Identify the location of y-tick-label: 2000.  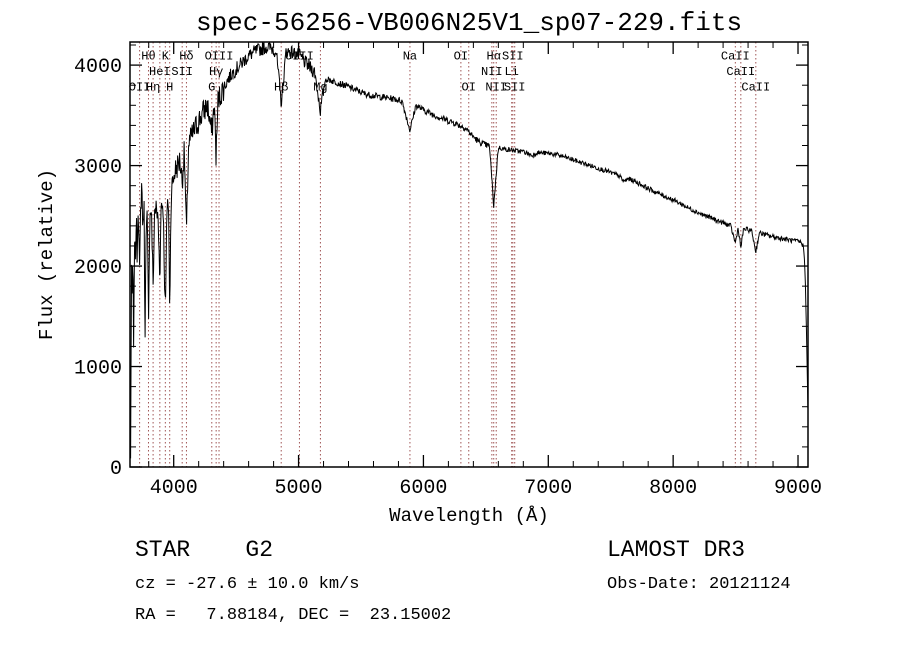
(98, 268).